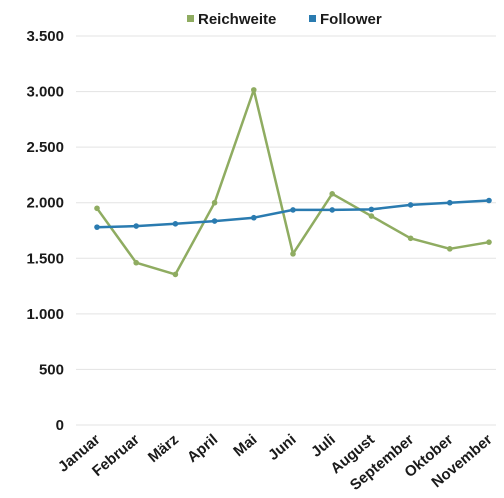  I want to click on y-tick-label: 1.000, so click(45, 314).